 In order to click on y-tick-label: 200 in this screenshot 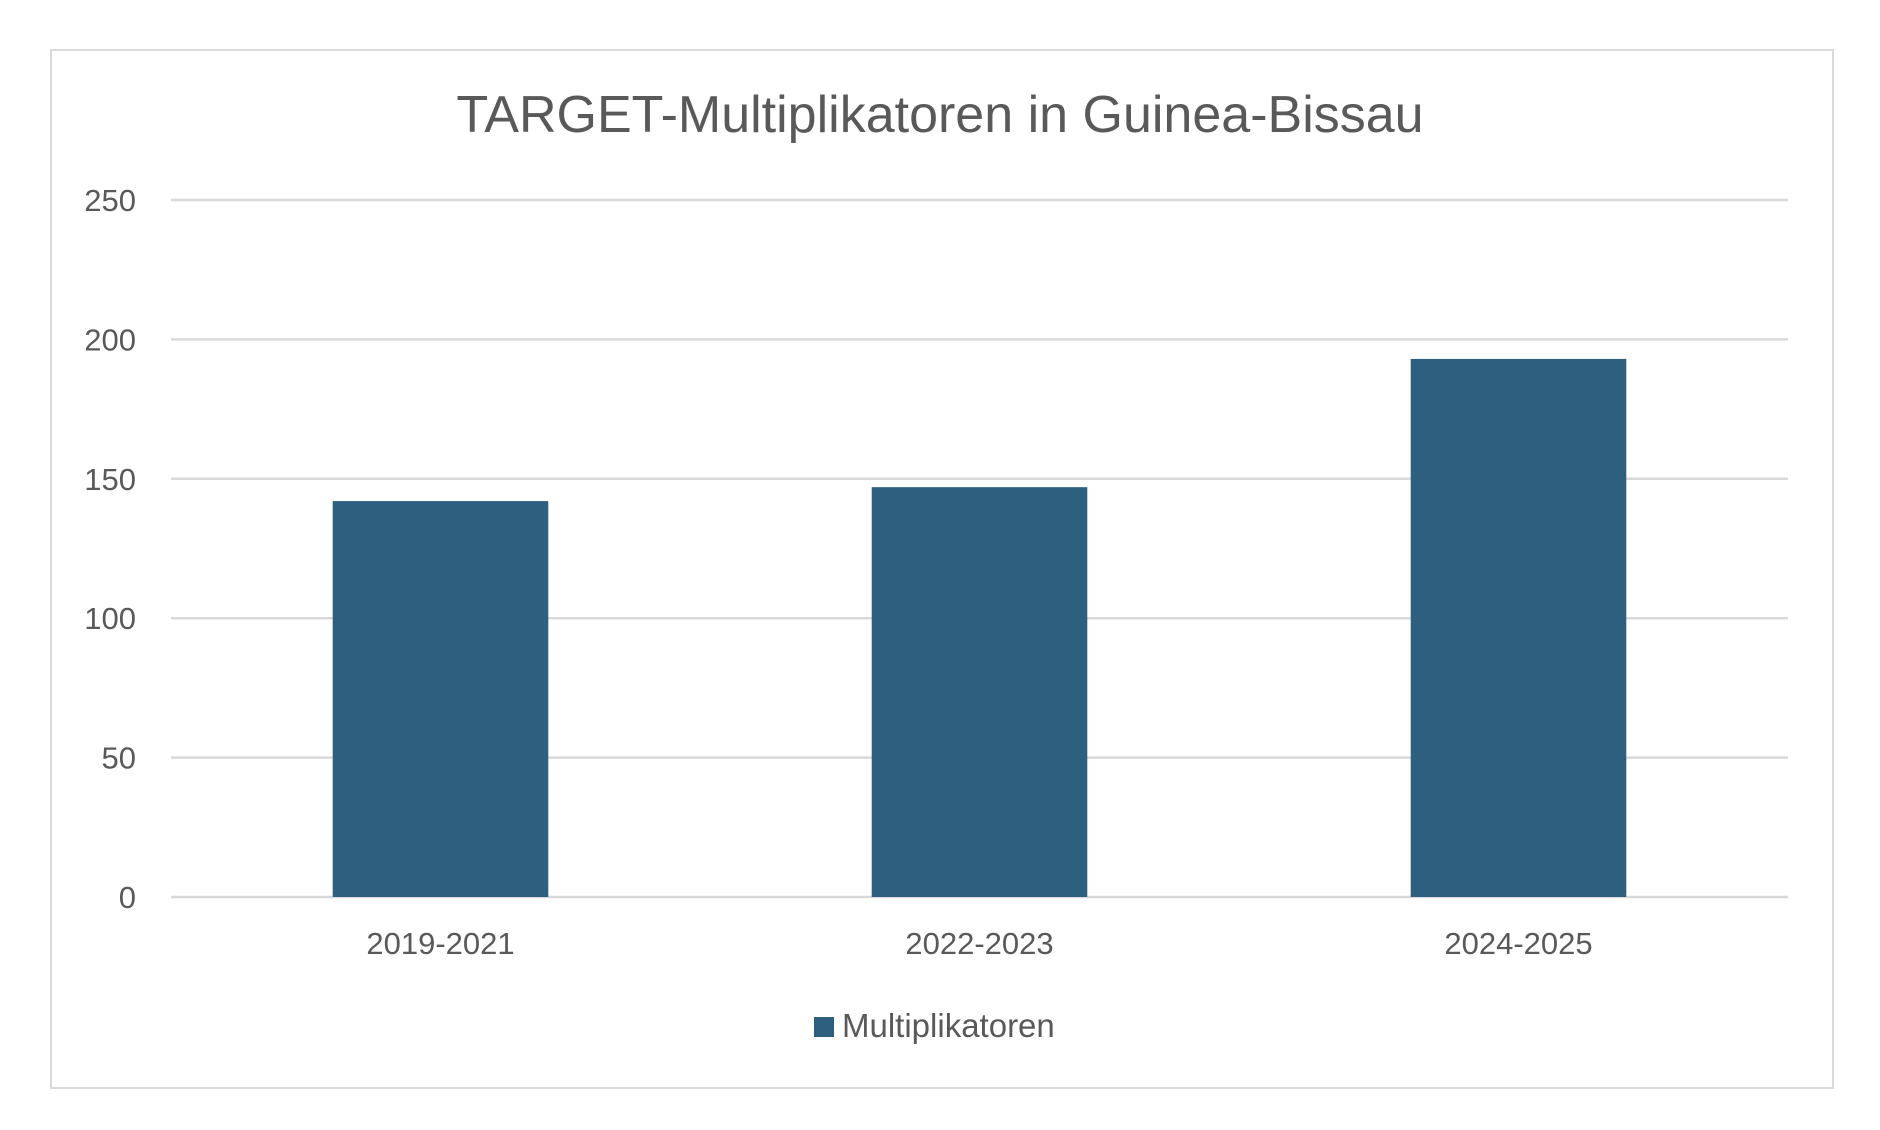, I will do `click(110, 339)`.